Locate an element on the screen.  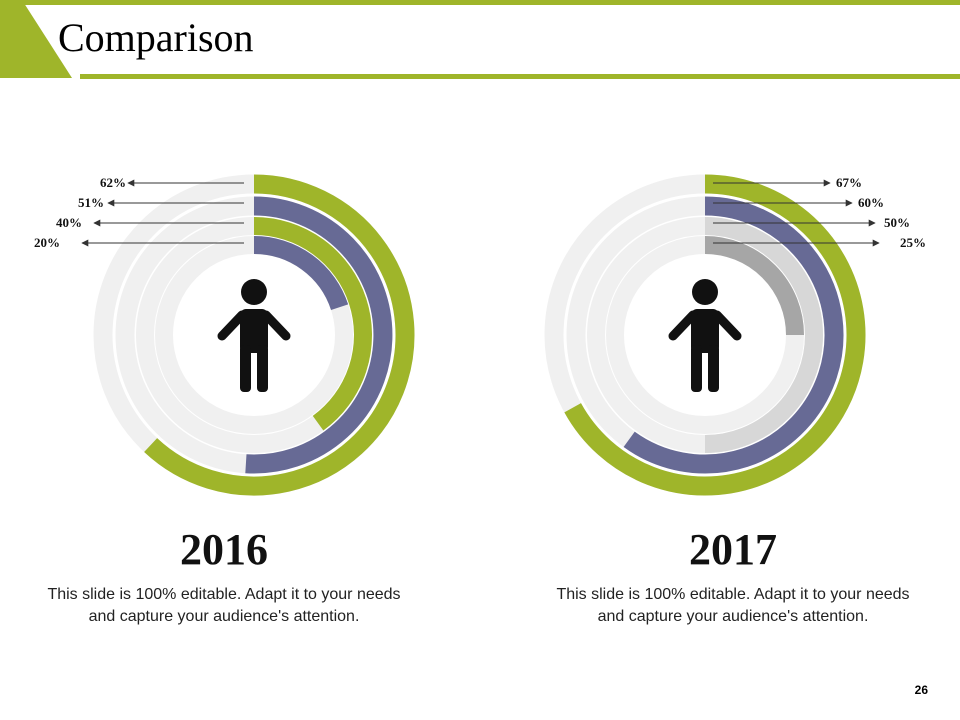
person-icon-2016 is located at coordinates (254, 335).